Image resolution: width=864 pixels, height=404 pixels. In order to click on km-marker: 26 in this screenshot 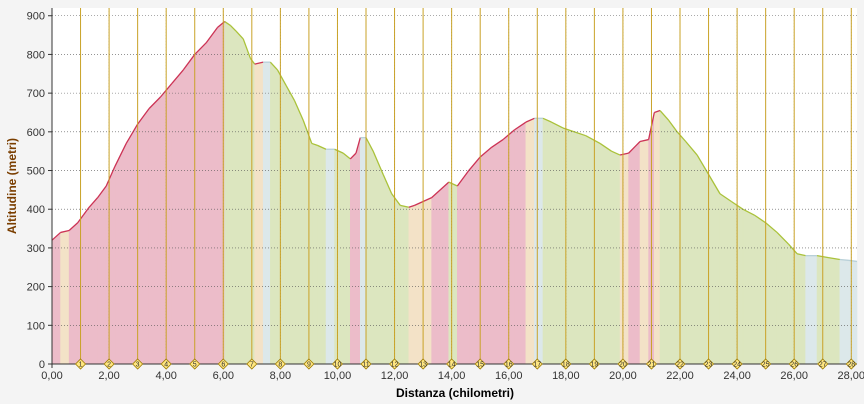, I will do `click(794, 364)`.